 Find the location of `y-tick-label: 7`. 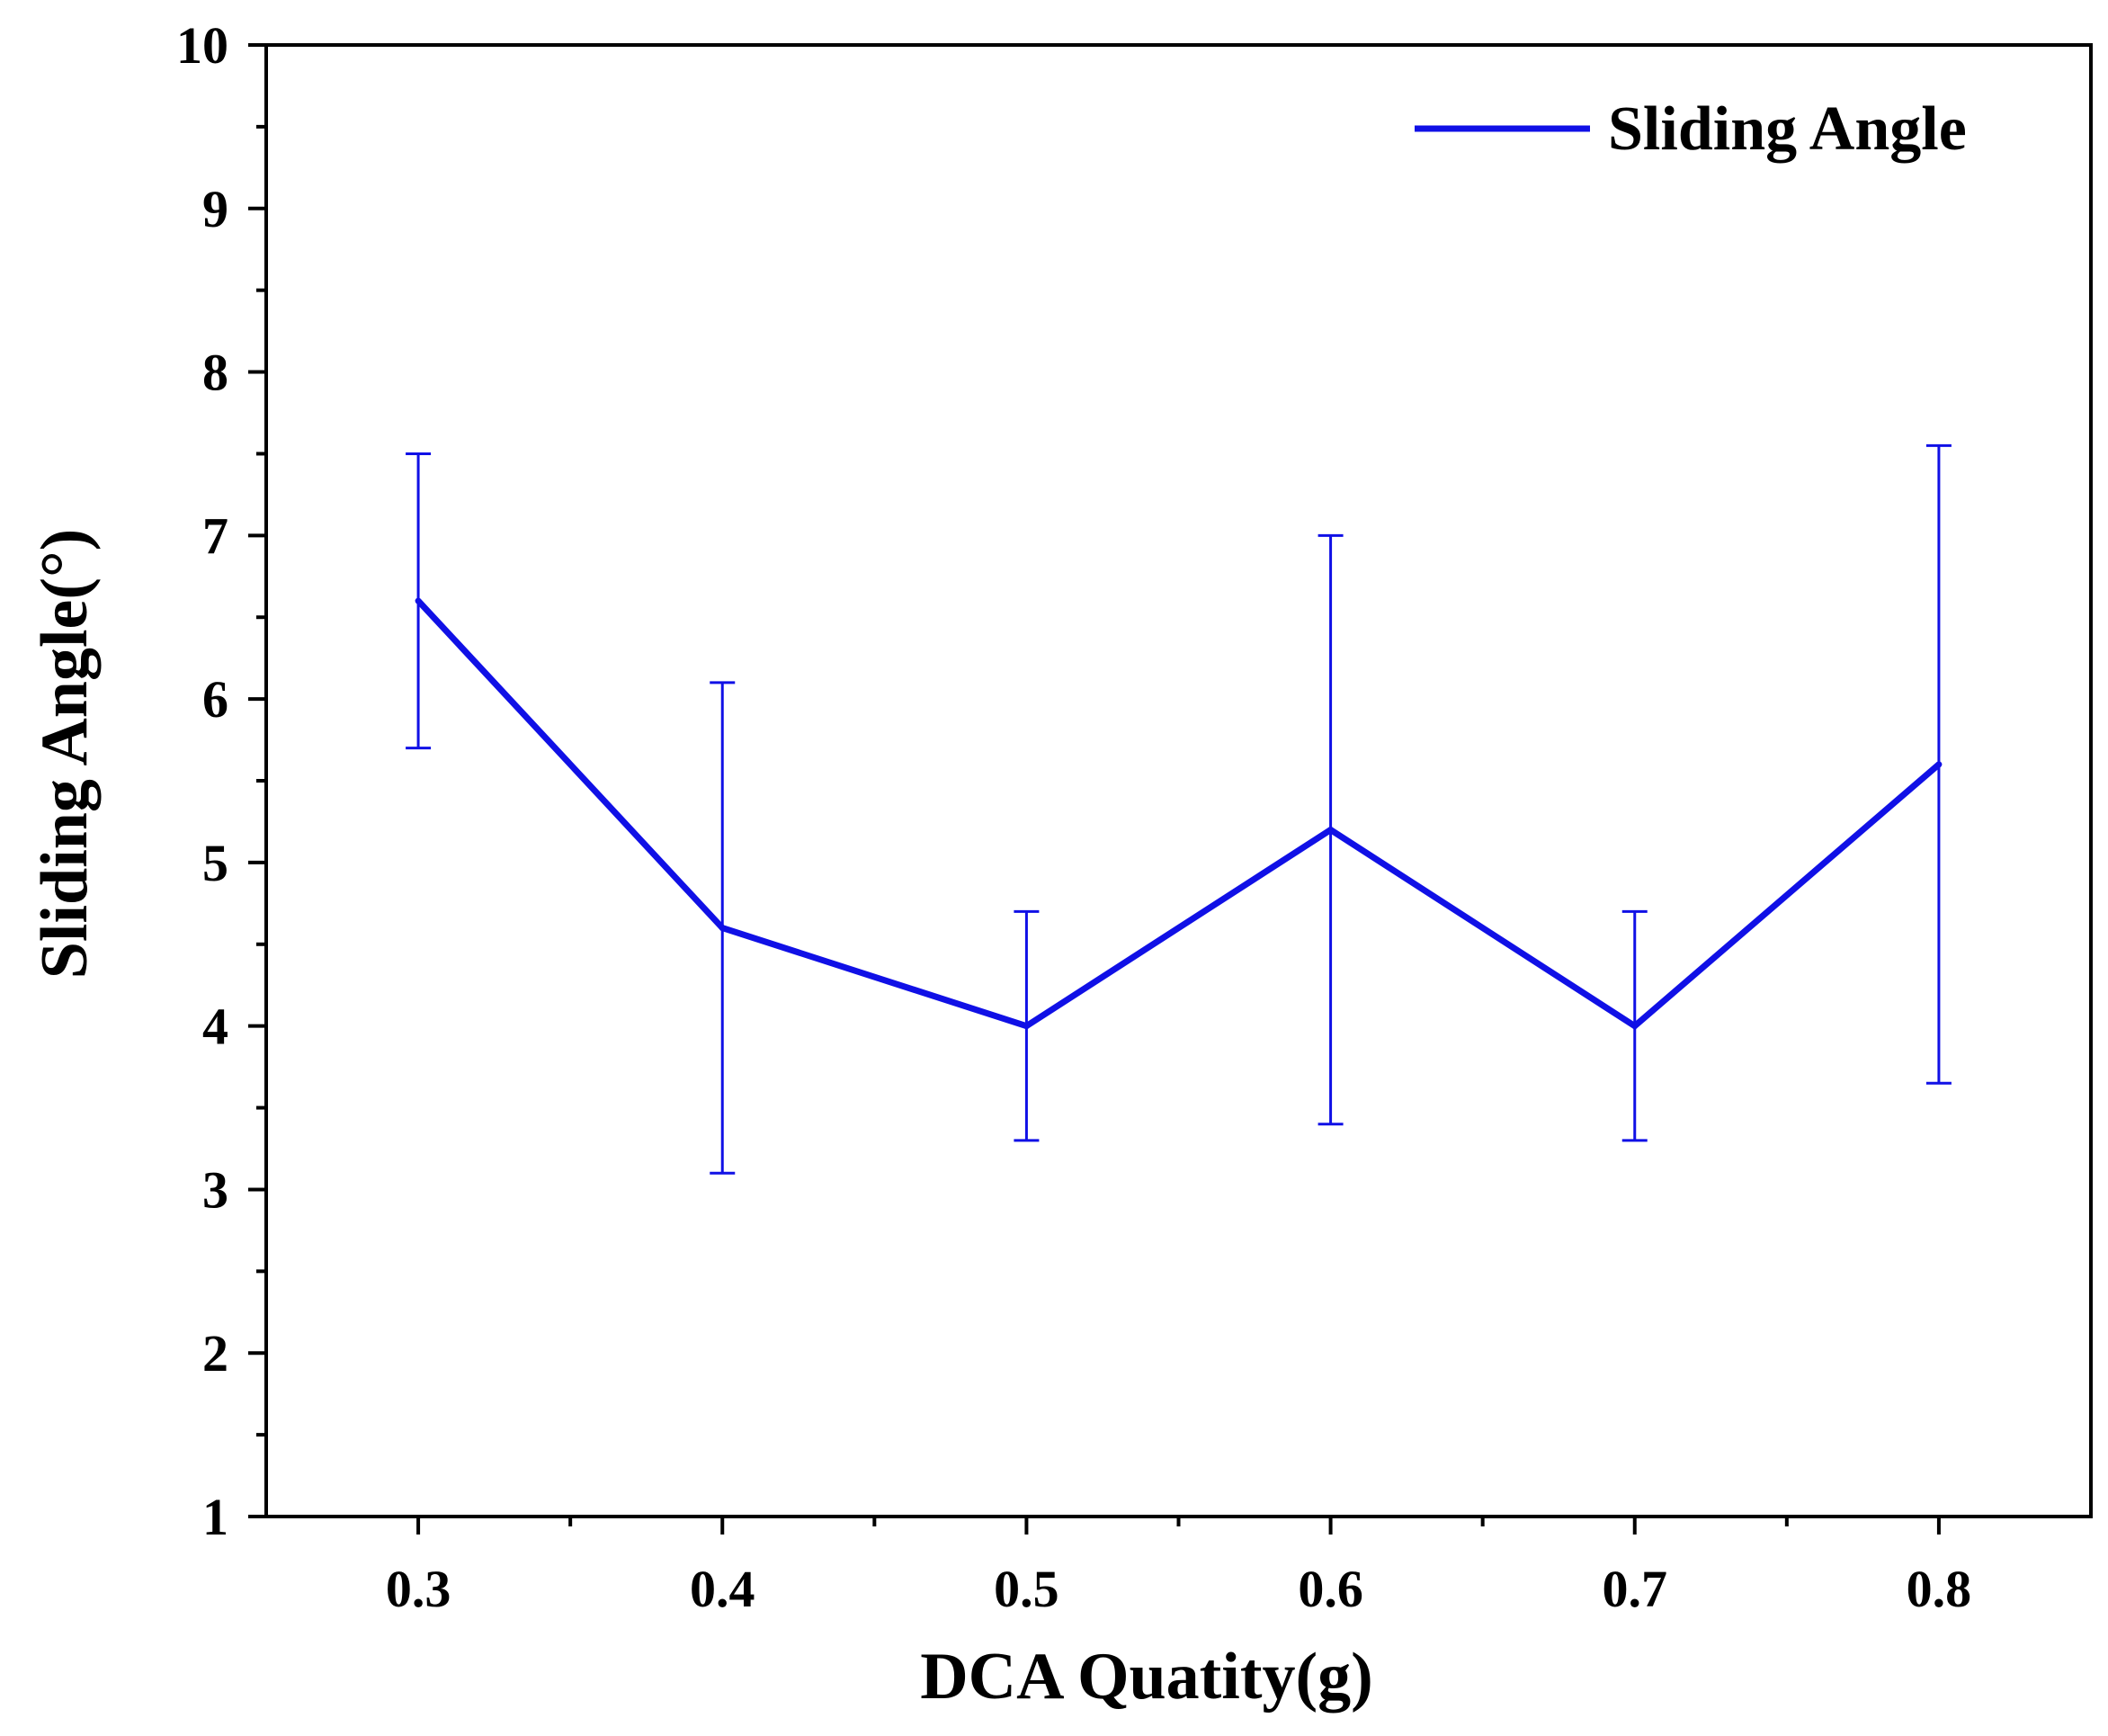

y-tick-label: 7 is located at coordinates (215, 535).